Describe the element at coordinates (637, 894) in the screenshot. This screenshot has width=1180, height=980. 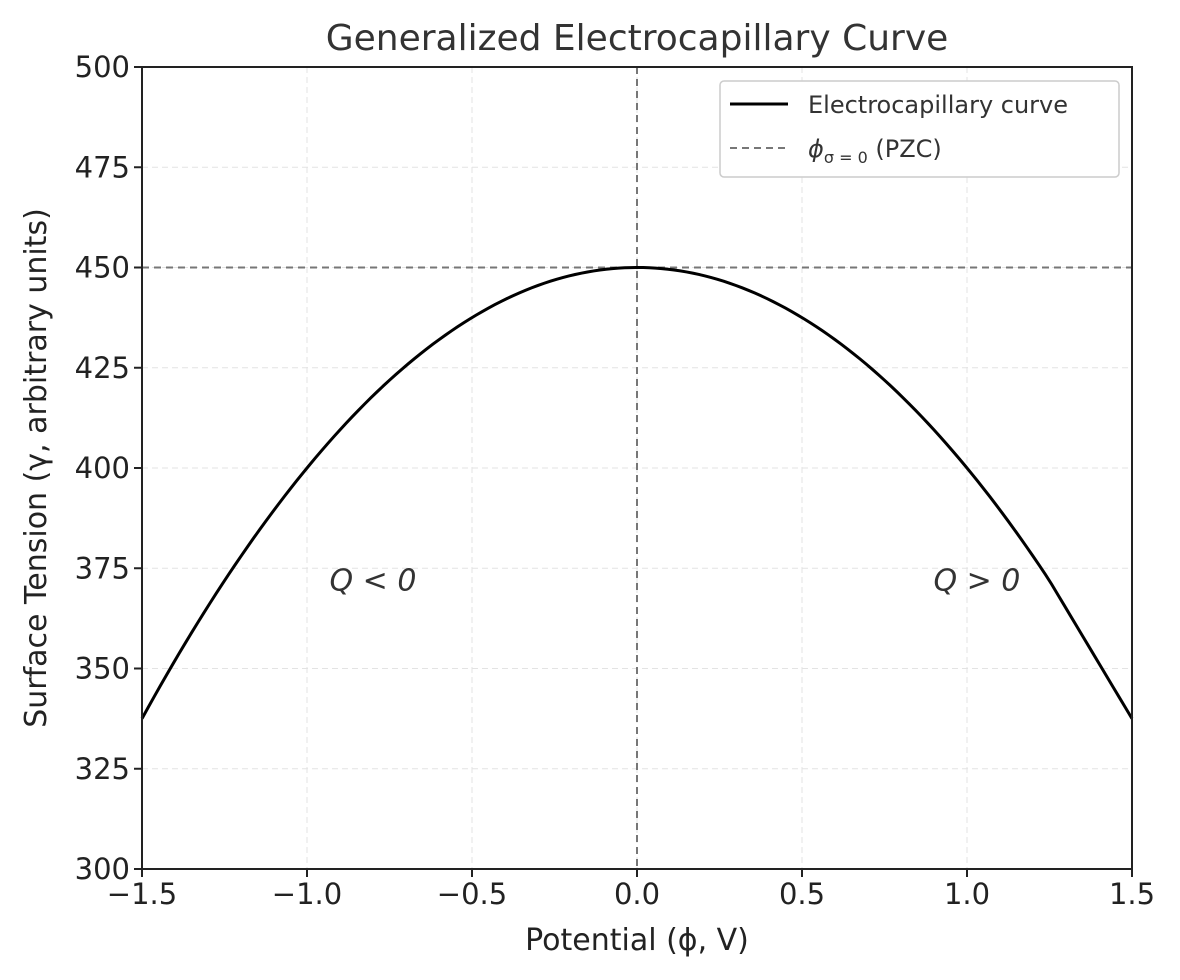
I see `x-tick-label: 0.0` at that location.